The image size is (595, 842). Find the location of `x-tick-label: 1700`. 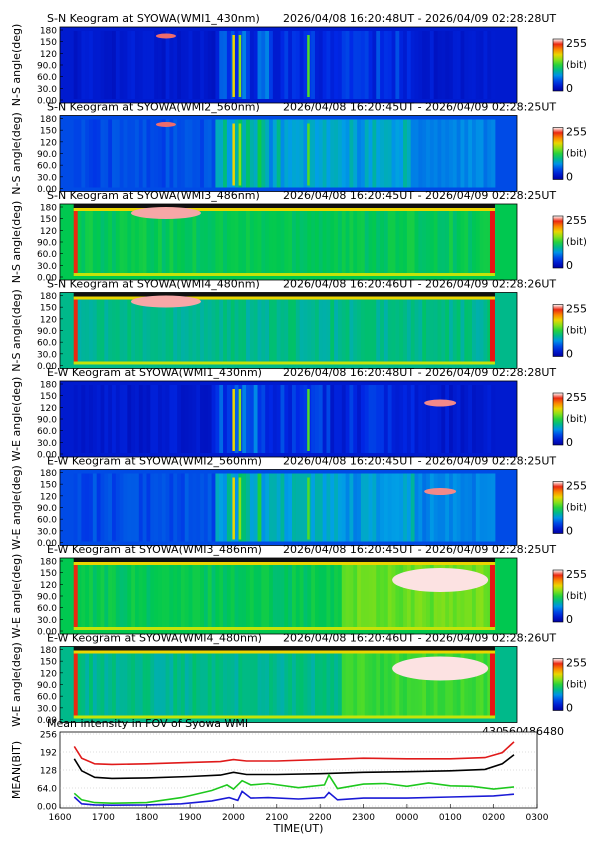

x-tick-label: 1700 is located at coordinates (103, 818).